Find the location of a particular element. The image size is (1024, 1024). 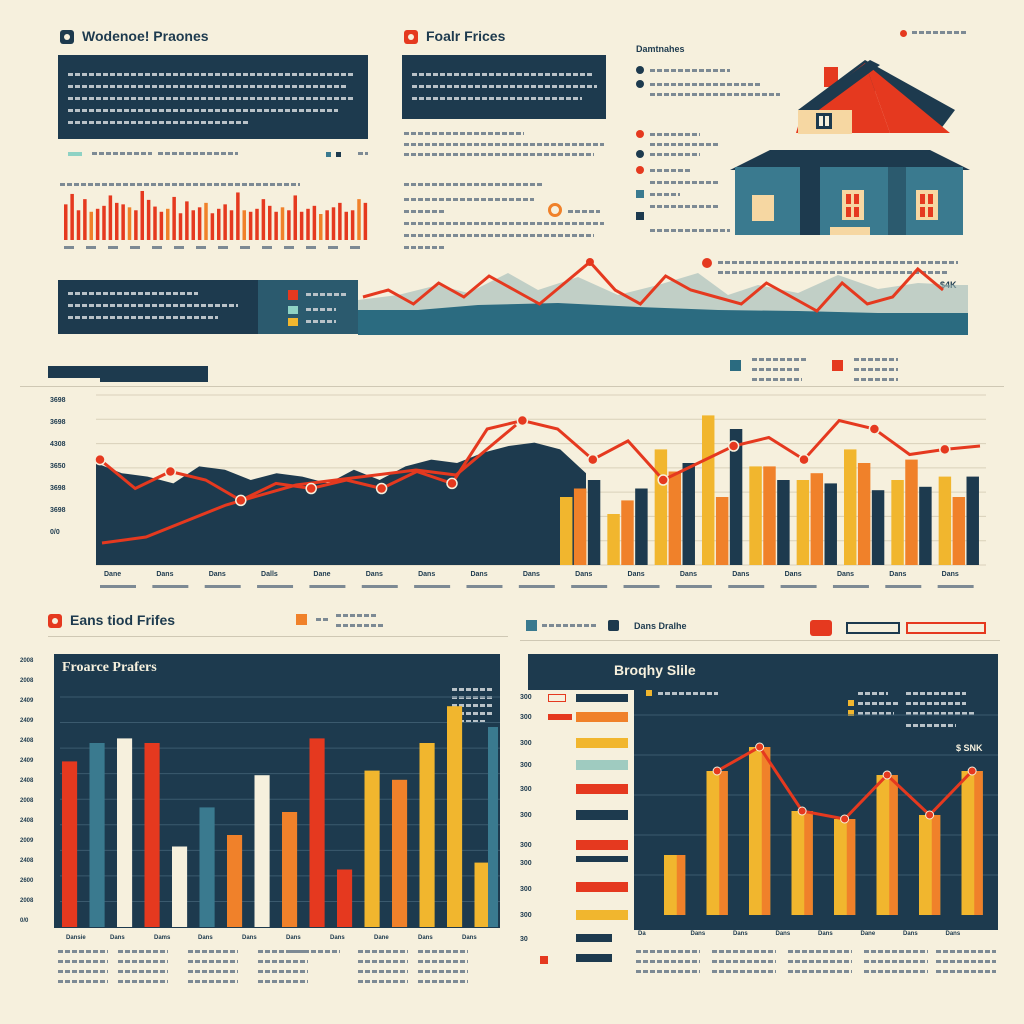

bottom-left-legend is located at coordinates (301, 619).